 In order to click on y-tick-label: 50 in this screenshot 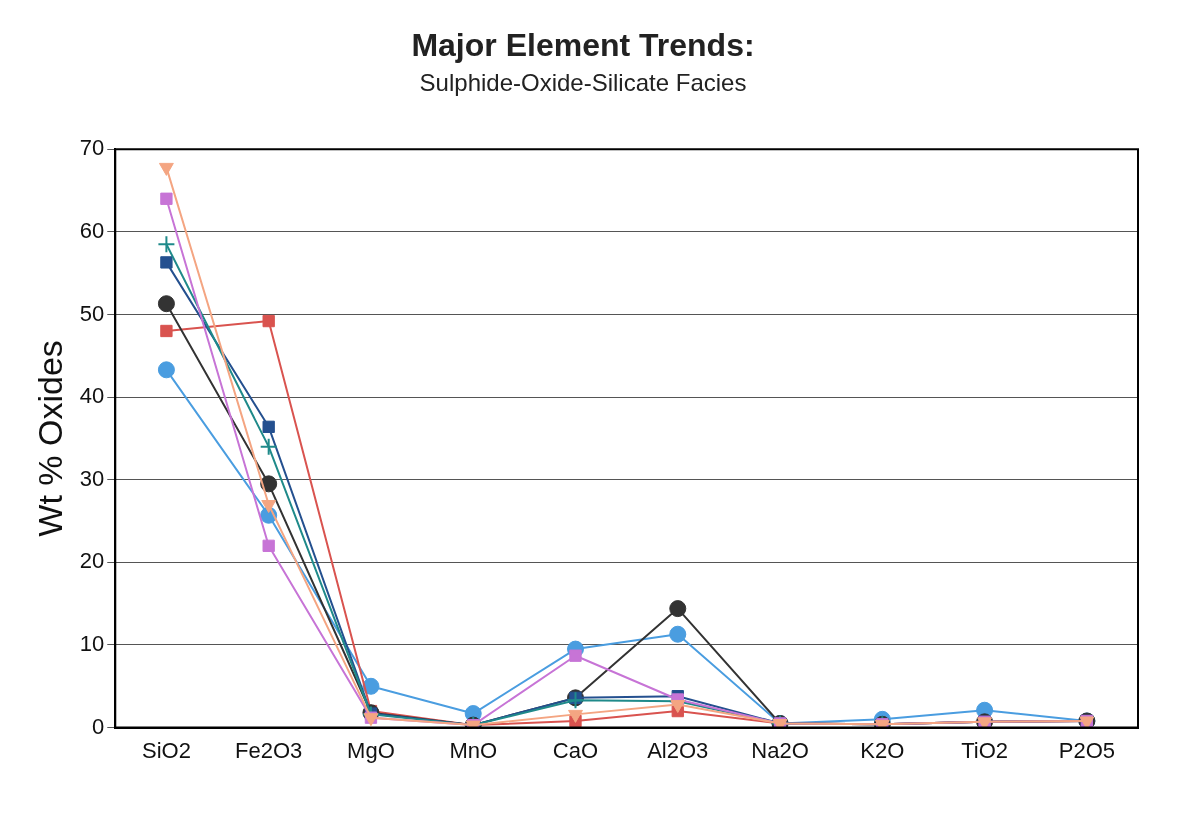, I will do `click(92, 313)`.